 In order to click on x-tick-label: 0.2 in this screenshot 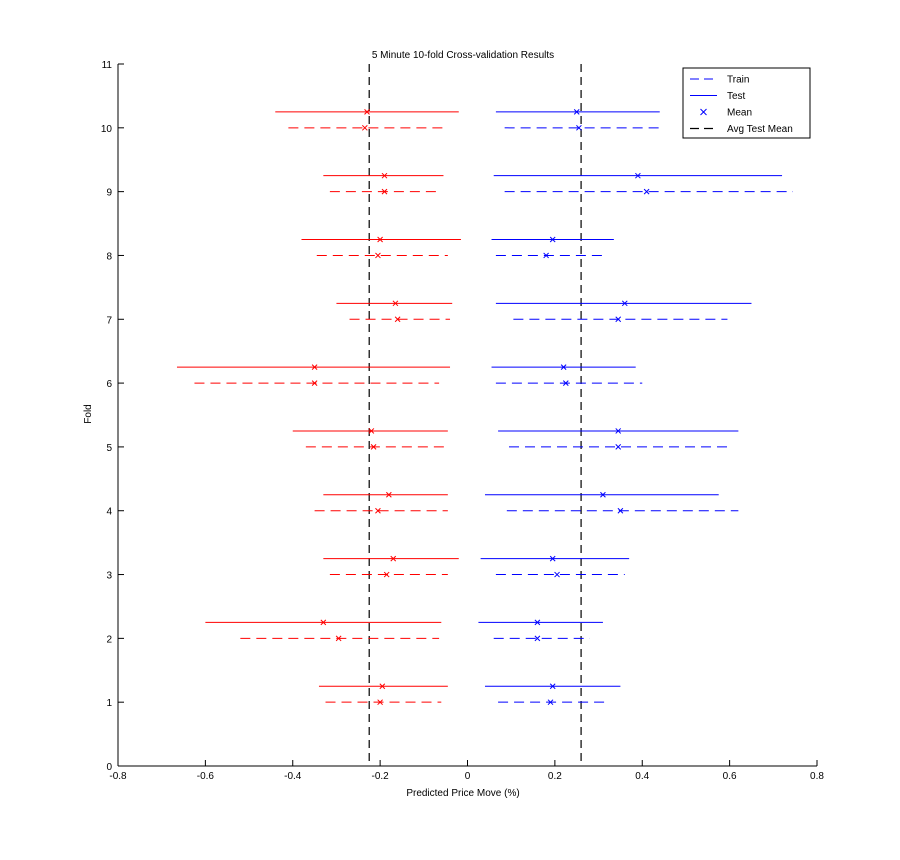, I will do `click(555, 776)`.